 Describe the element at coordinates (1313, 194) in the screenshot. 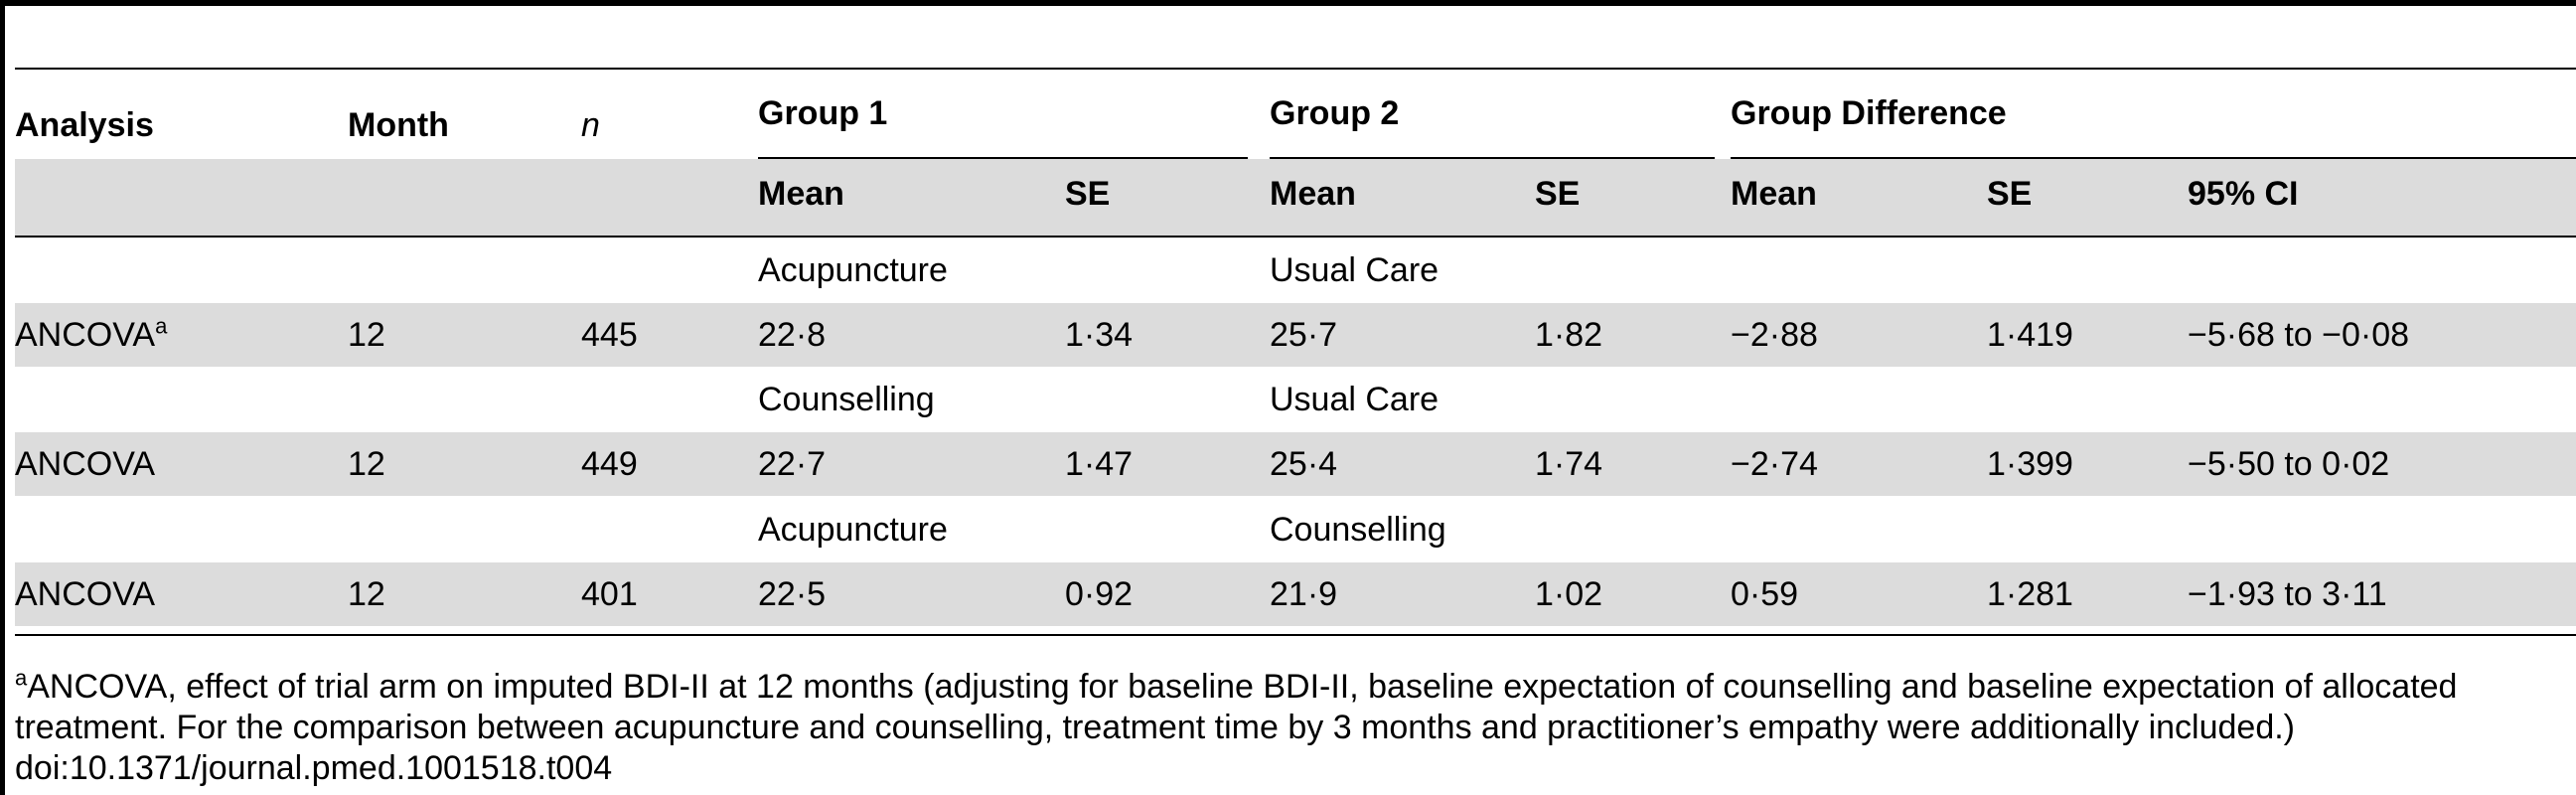

I see `header-g2-mean: Mean` at that location.